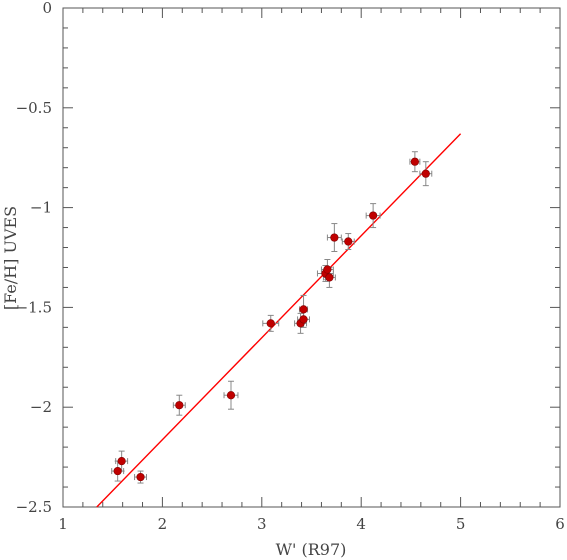 The image size is (567, 560). I want to click on x-axis-label: W' (R97), so click(311, 549).